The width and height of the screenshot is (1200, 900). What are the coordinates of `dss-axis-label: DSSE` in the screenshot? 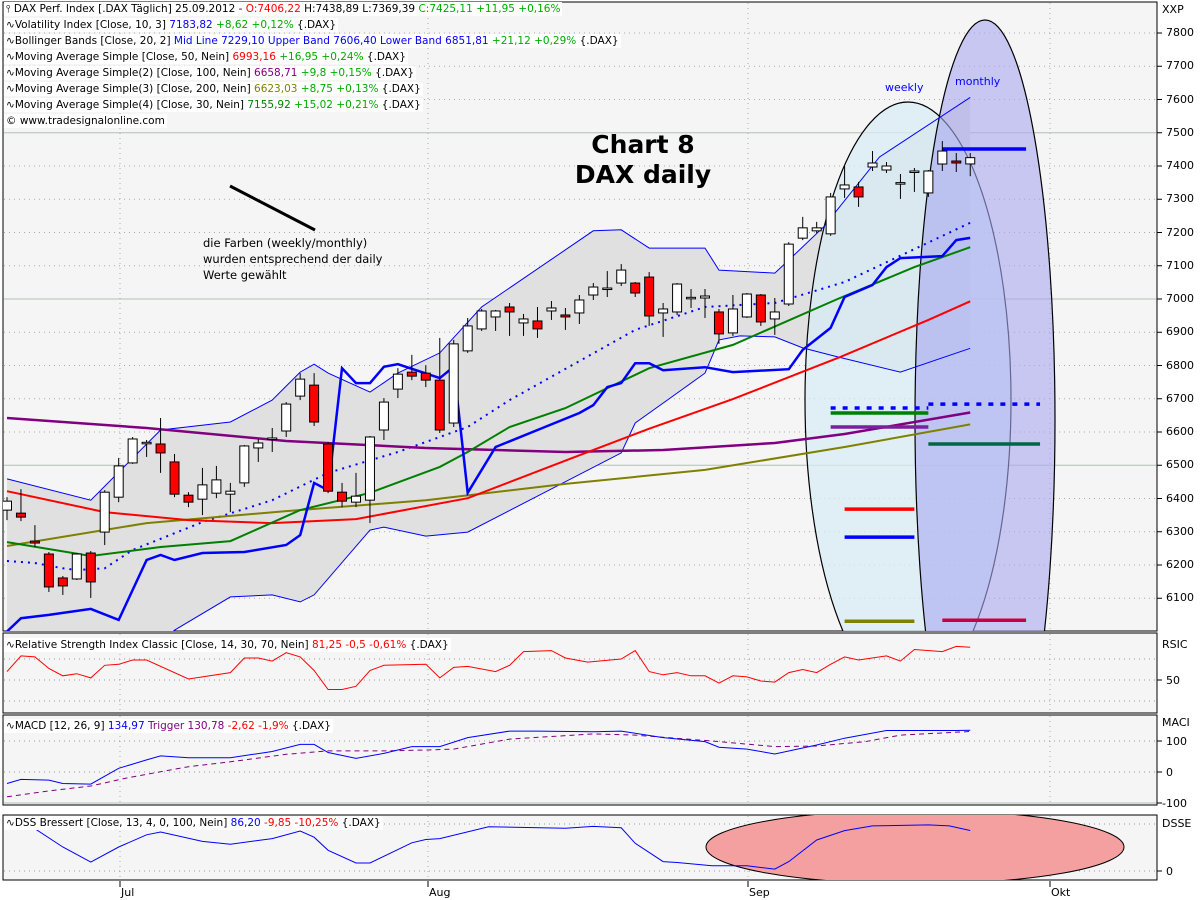 It's located at (1177, 823).